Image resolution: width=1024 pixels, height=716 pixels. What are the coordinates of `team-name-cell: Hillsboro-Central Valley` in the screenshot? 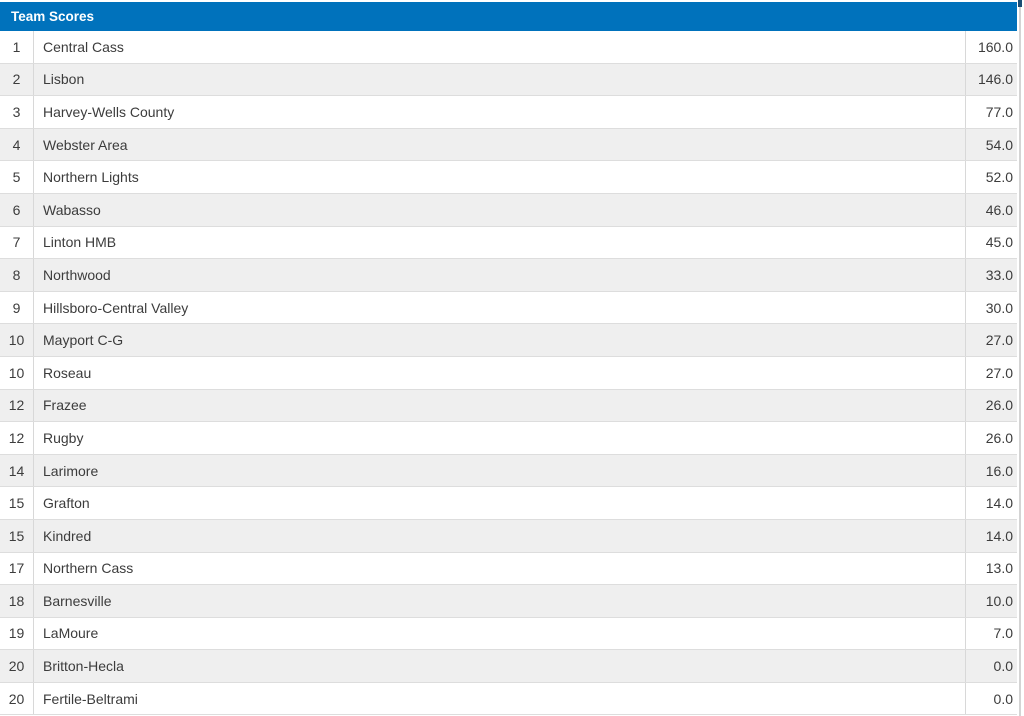 It's located at (116, 307).